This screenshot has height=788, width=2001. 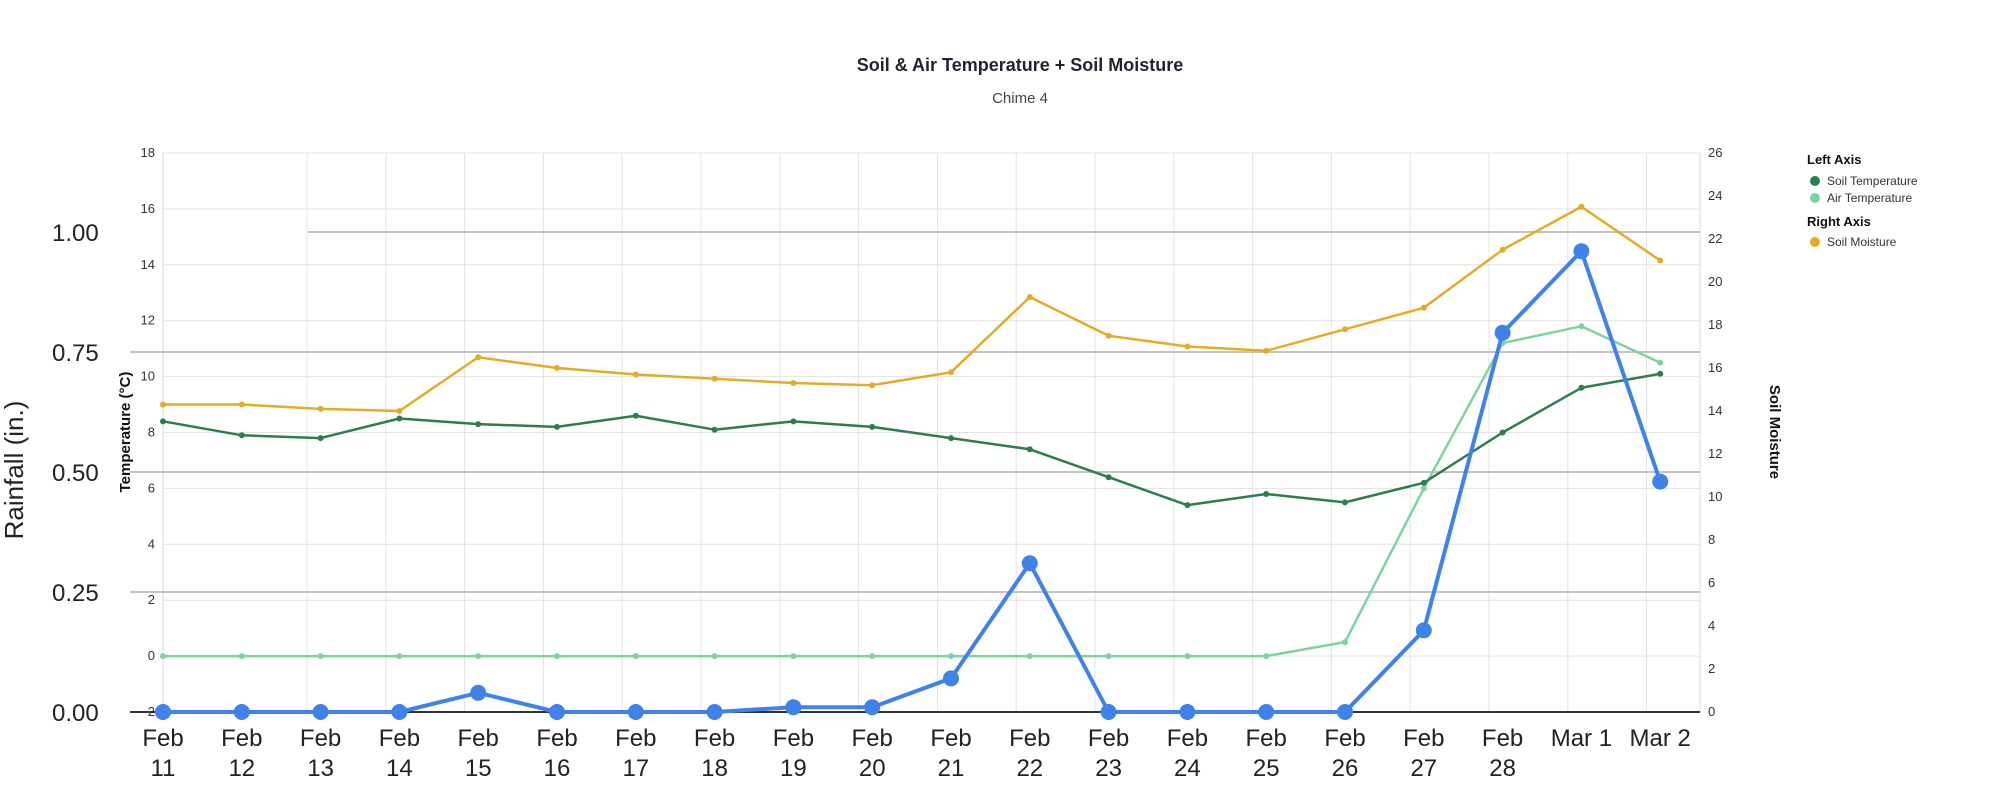 What do you see at coordinates (1715, 238) in the screenshot?
I see `right-tick-label: 22` at bounding box center [1715, 238].